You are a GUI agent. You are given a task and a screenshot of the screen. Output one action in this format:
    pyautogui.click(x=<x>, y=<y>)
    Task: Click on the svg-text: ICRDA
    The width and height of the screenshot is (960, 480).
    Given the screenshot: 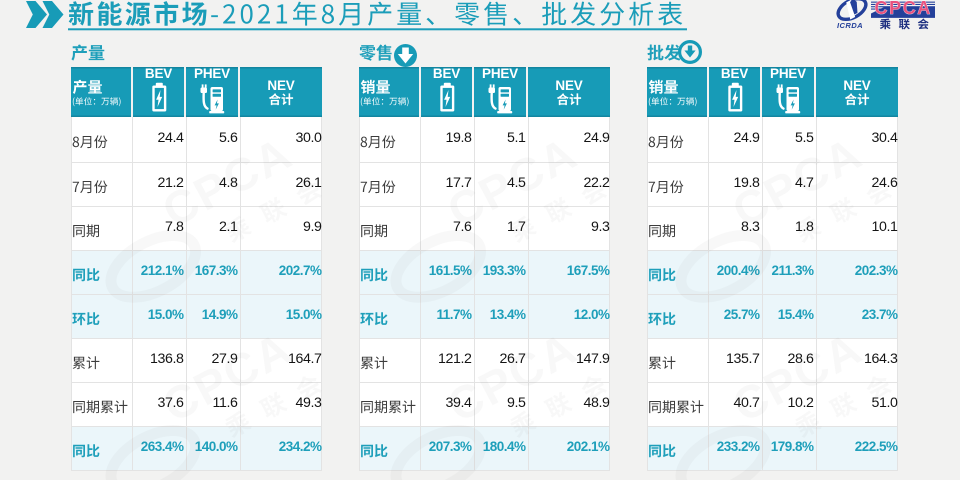 What is the action you would take?
    pyautogui.click(x=850, y=25)
    